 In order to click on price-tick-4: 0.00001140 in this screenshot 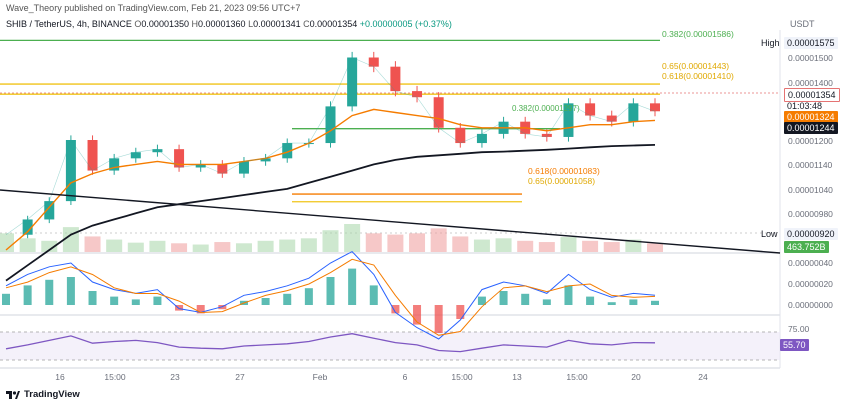, I will do `click(810, 165)`.